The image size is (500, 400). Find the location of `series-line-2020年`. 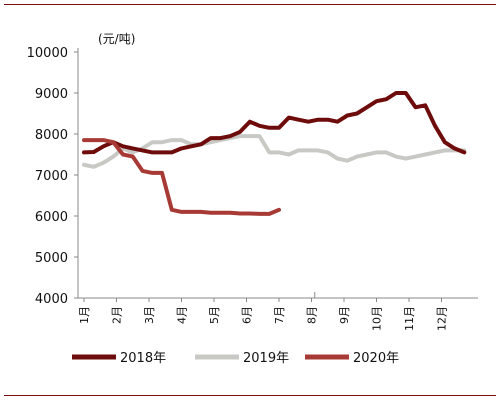

series-line-2020年 is located at coordinates (181, 177).